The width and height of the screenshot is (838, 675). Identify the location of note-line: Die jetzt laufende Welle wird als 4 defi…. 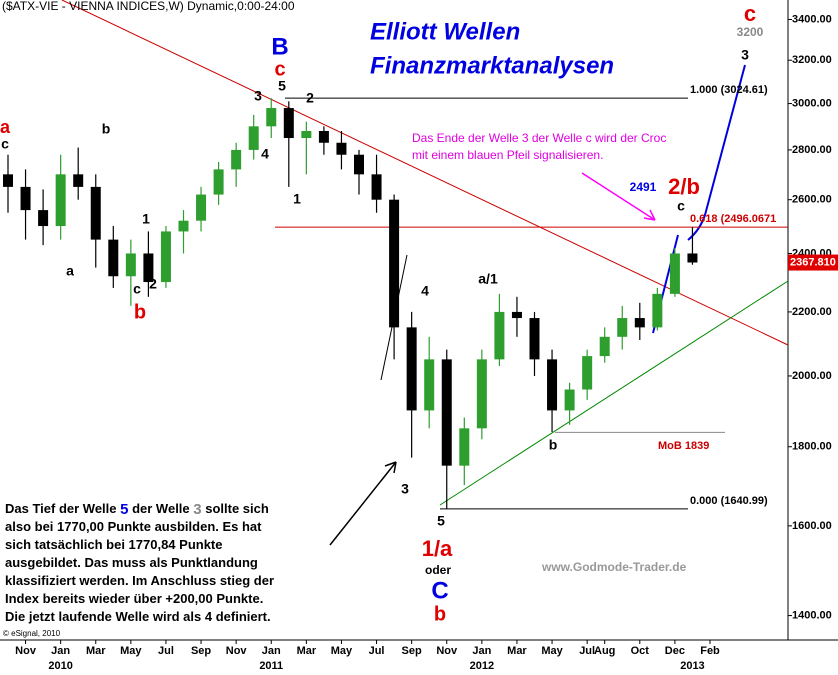
(138, 616).